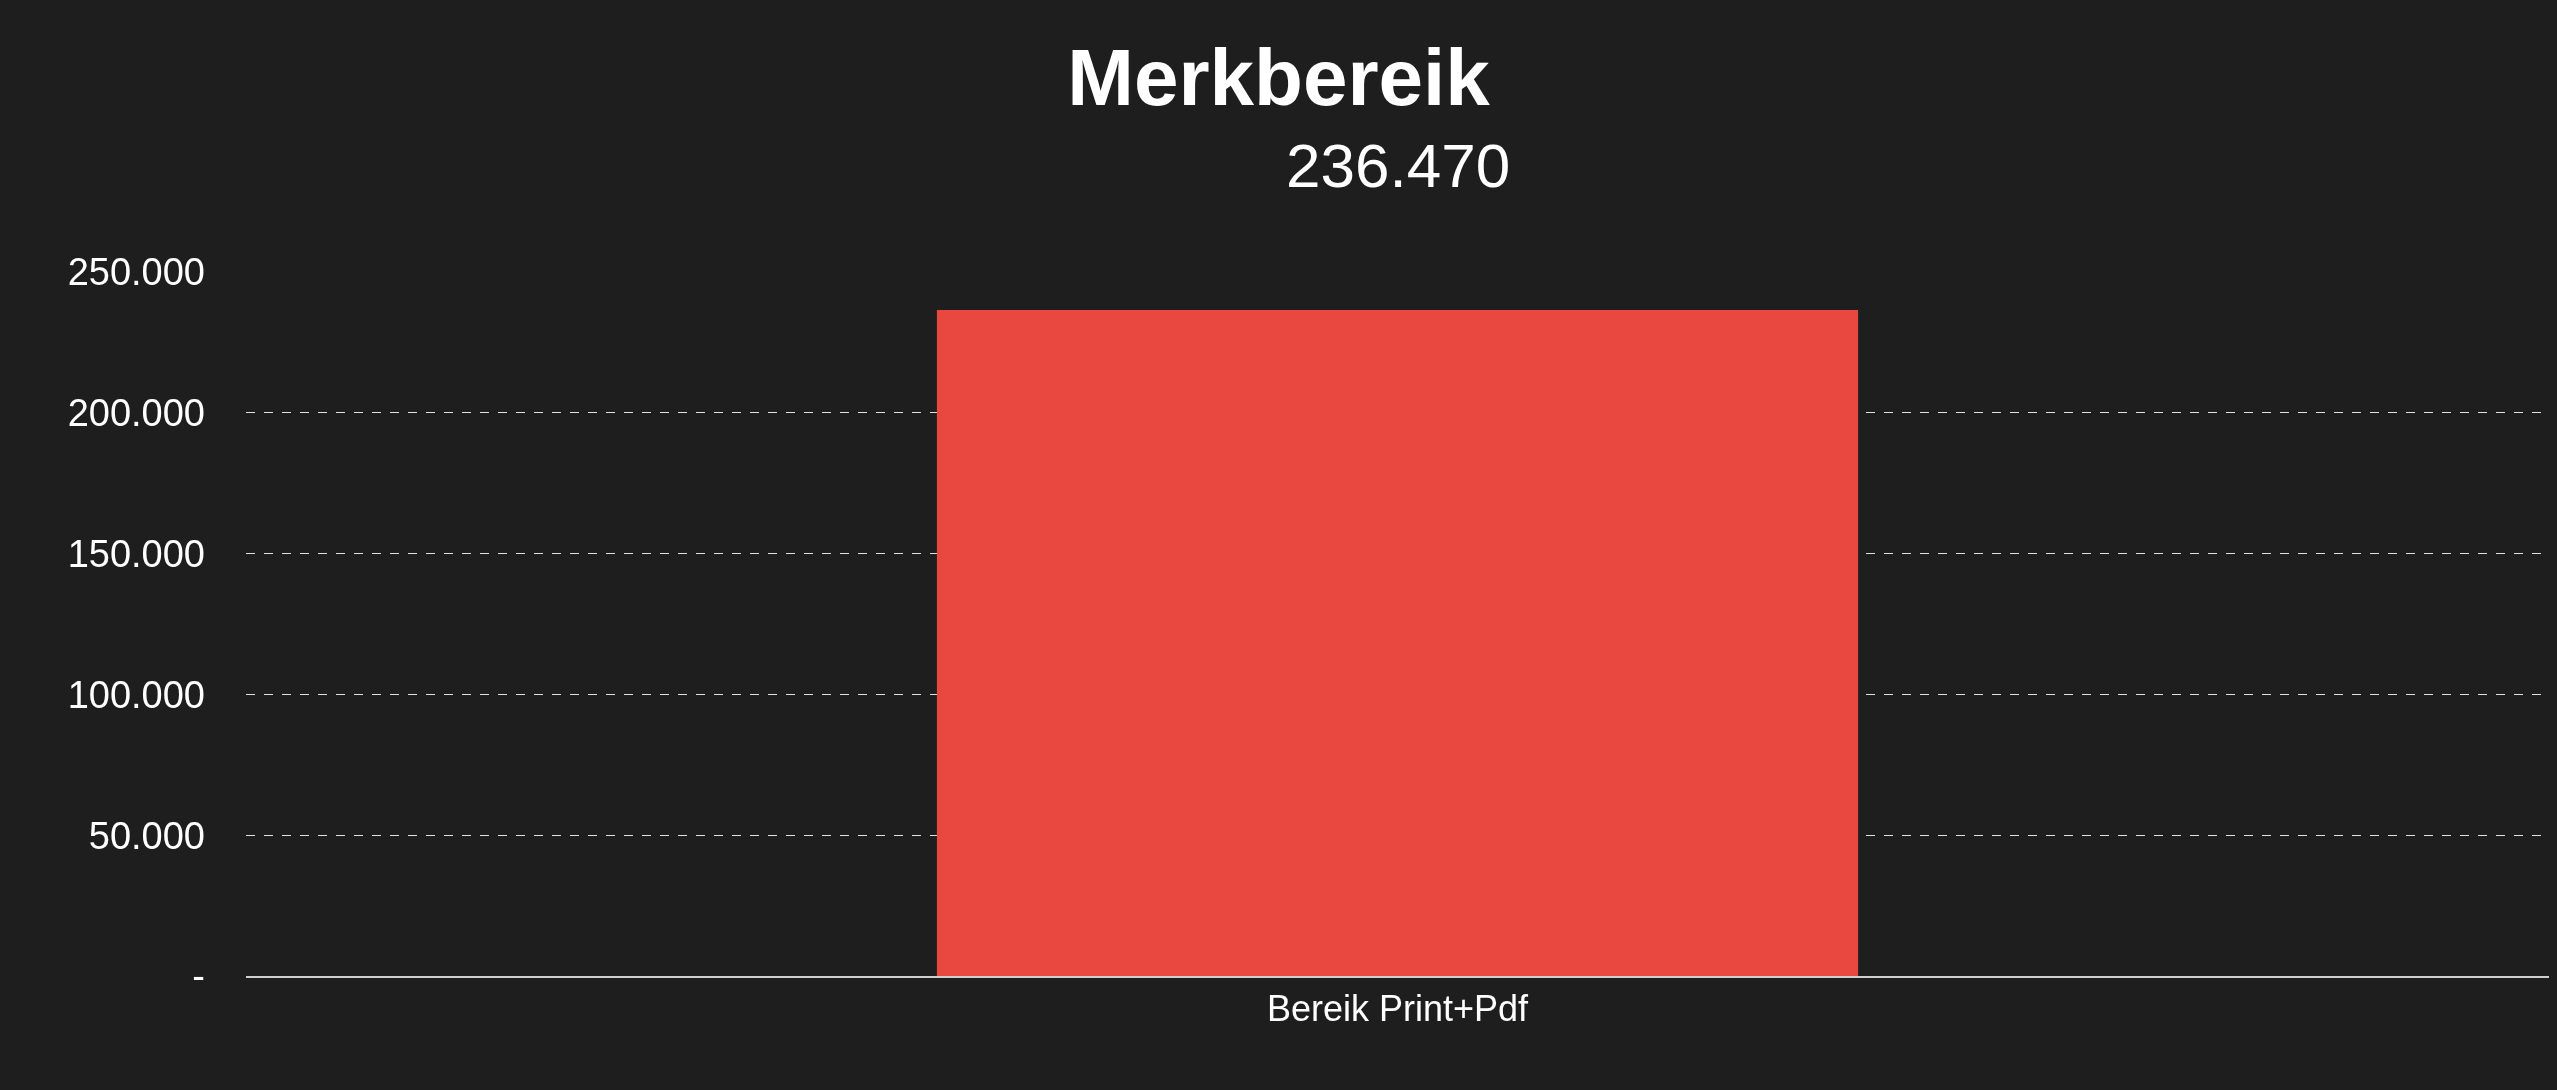  What do you see at coordinates (136, 553) in the screenshot?
I see `y-tick-label: 150.000` at bounding box center [136, 553].